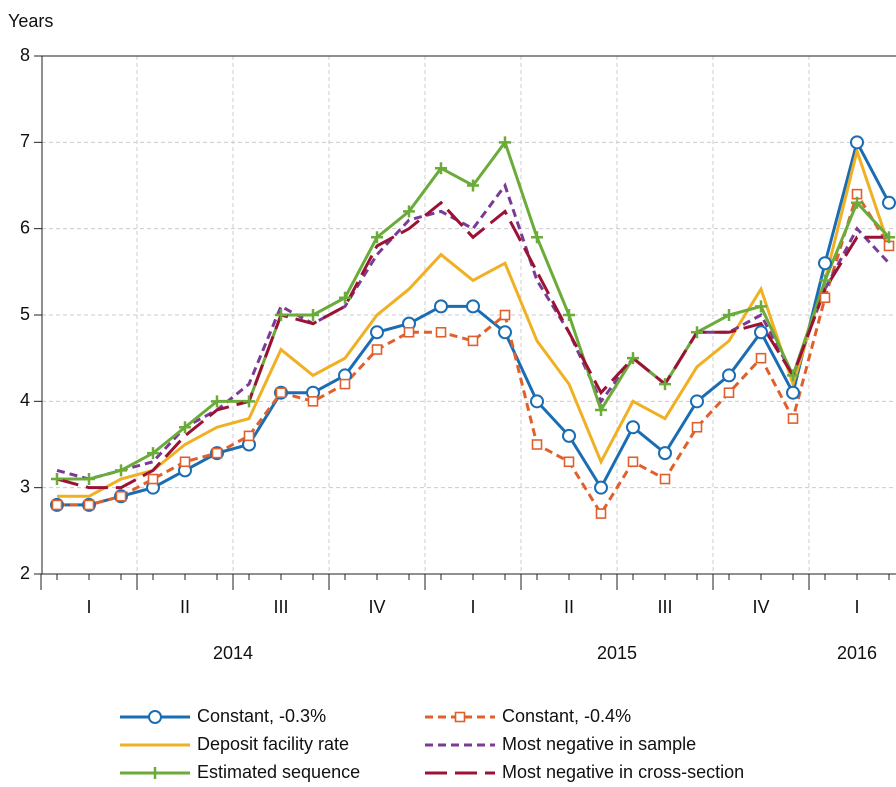  Describe the element at coordinates (30, 21) in the screenshot. I see `y-axis-label: Years` at that location.